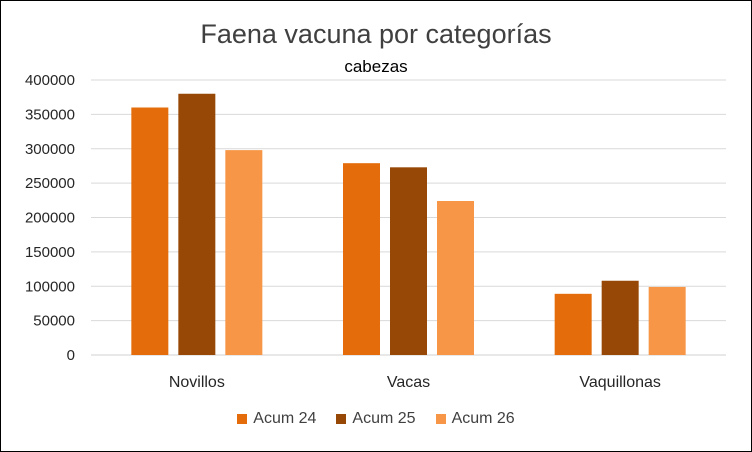 Image resolution: width=752 pixels, height=452 pixels. I want to click on legend-item: Acum 24, so click(276, 419).